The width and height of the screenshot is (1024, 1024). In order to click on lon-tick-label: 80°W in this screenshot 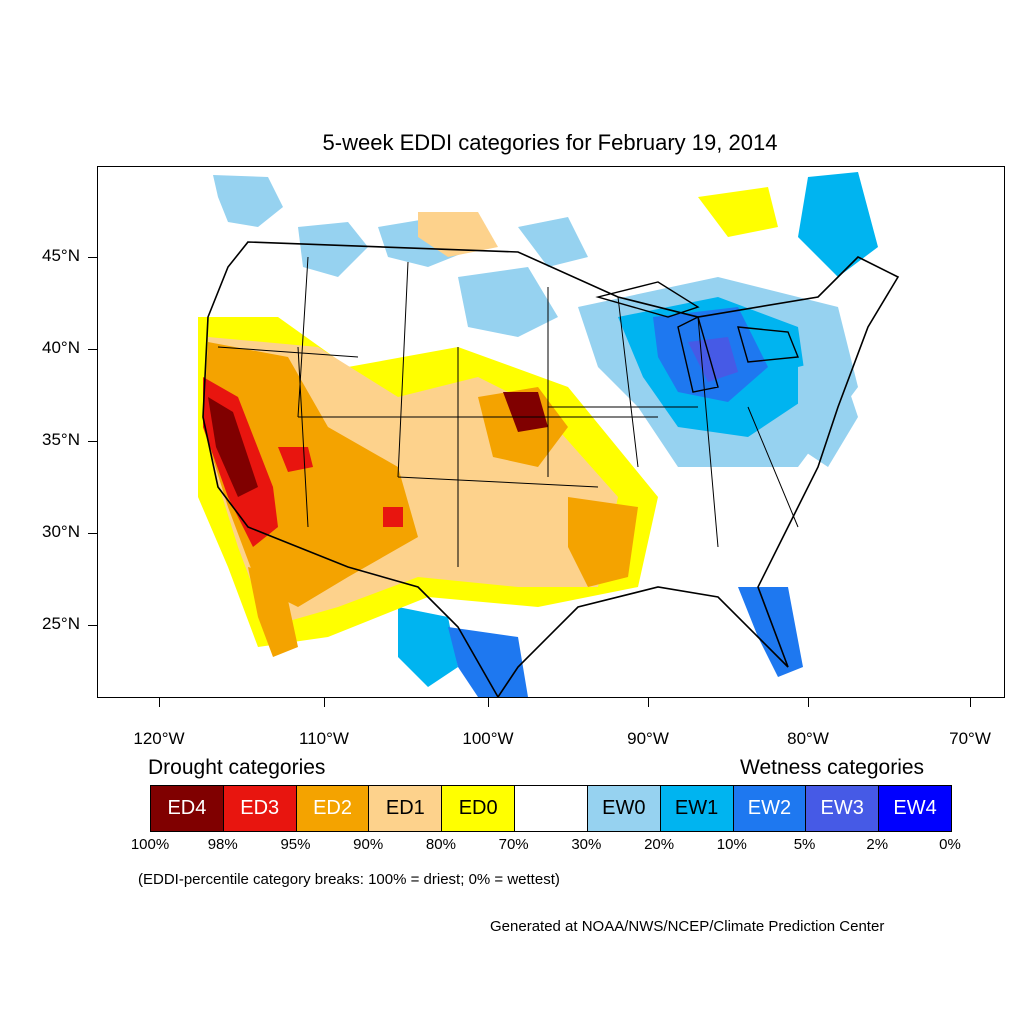, I will do `click(808, 738)`.